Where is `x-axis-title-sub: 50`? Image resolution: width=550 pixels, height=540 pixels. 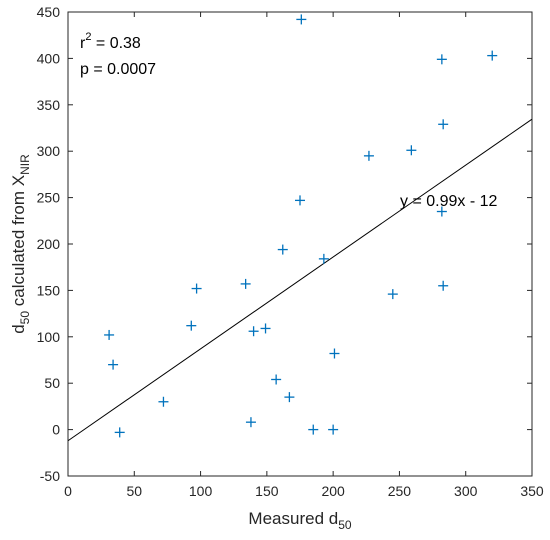 x-axis-title-sub: 50 is located at coordinates (345, 525).